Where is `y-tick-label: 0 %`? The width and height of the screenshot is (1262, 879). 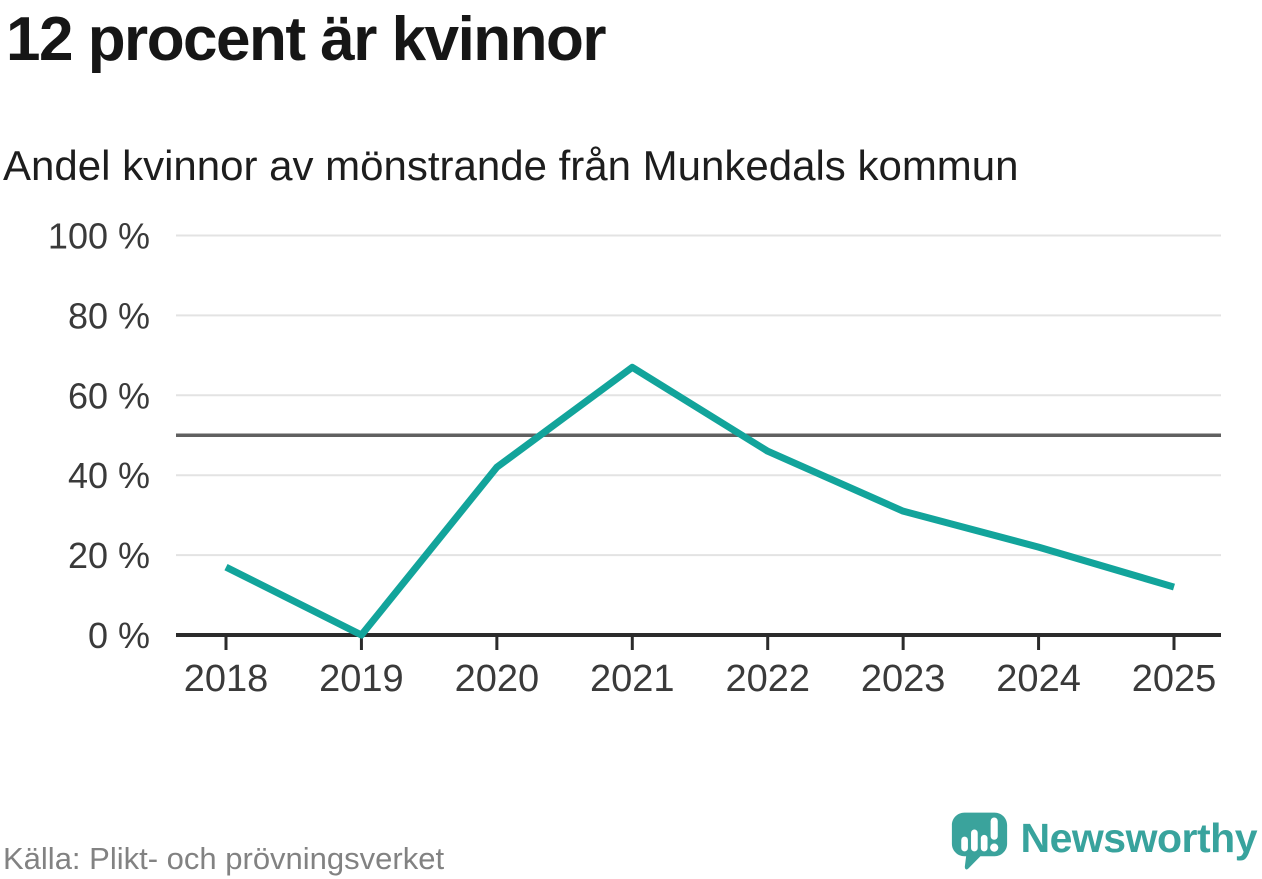
y-tick-label: 0 % is located at coordinates (119, 635).